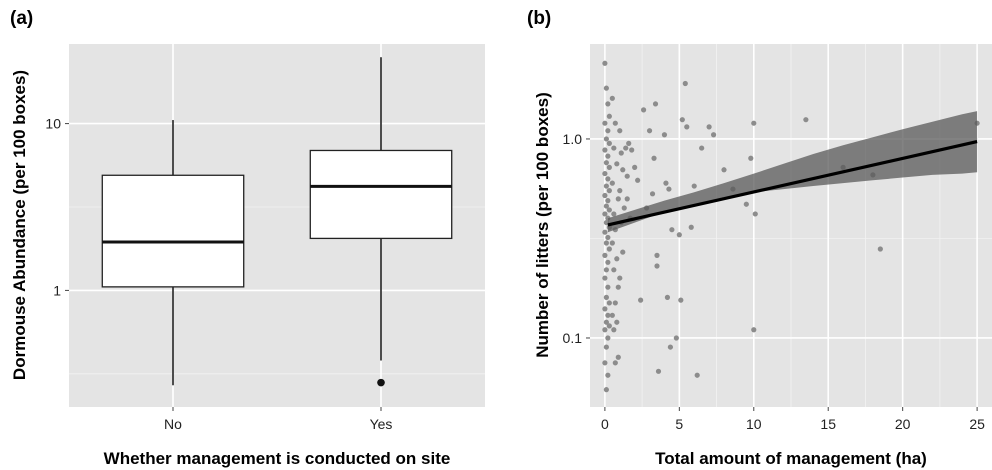 The width and height of the screenshot is (992, 470). I want to click on panel-b-y-axis-title: Number of litters (per 100 boxes), so click(542, 224).